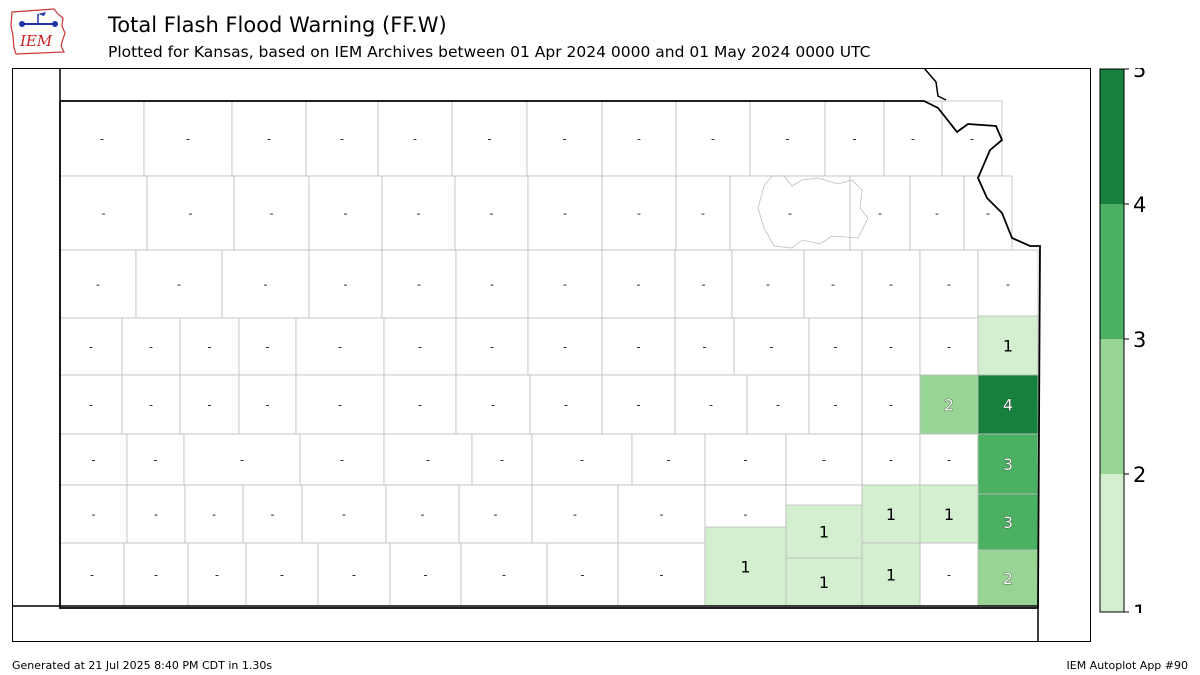 The height and width of the screenshot is (675, 1200). I want to click on county-fill-miami, so click(949, 404).